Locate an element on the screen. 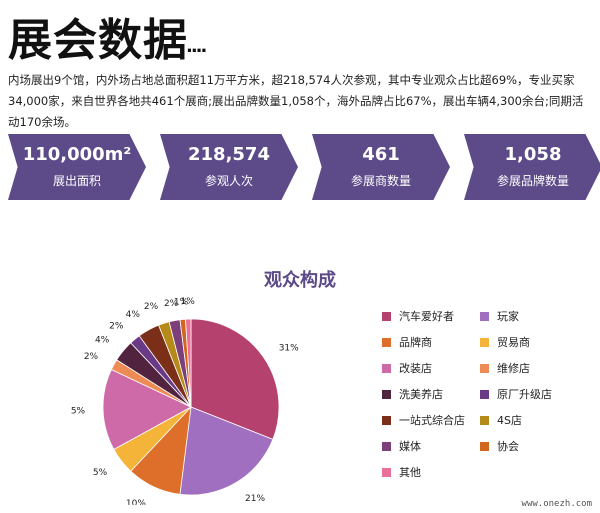  stat-brands: 1,058 参展品牌数量 is located at coordinates (532, 167).